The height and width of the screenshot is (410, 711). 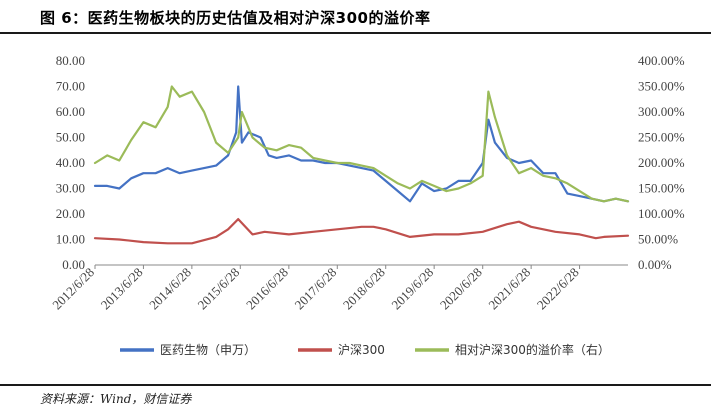 What do you see at coordinates (661, 86) in the screenshot?
I see `y-right-tick-label: 350.00%` at bounding box center [661, 86].